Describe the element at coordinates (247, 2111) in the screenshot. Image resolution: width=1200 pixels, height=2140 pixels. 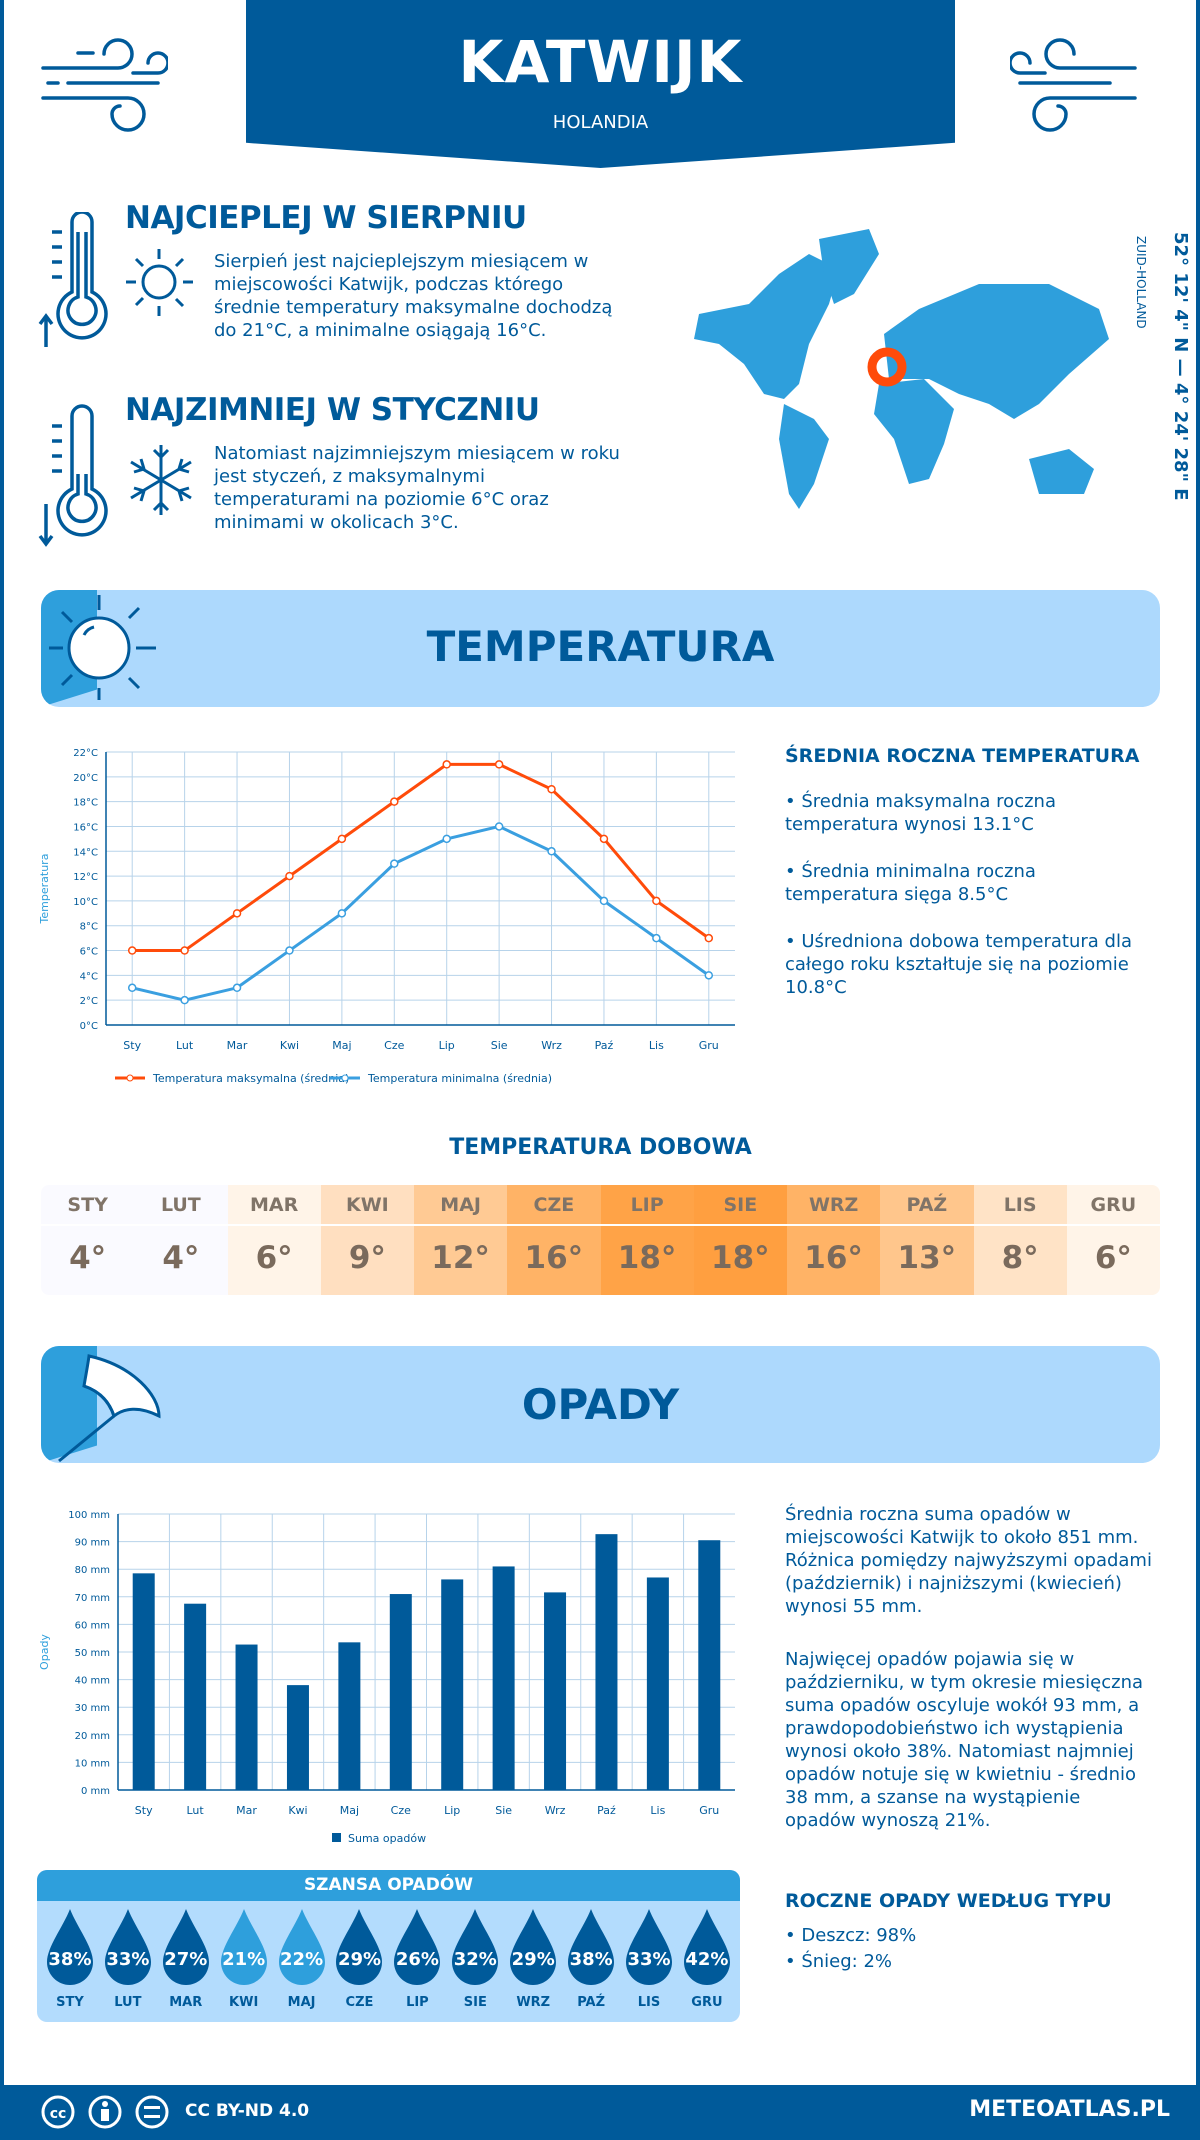
I see `license-label: CC BY-ND 4.0` at that location.